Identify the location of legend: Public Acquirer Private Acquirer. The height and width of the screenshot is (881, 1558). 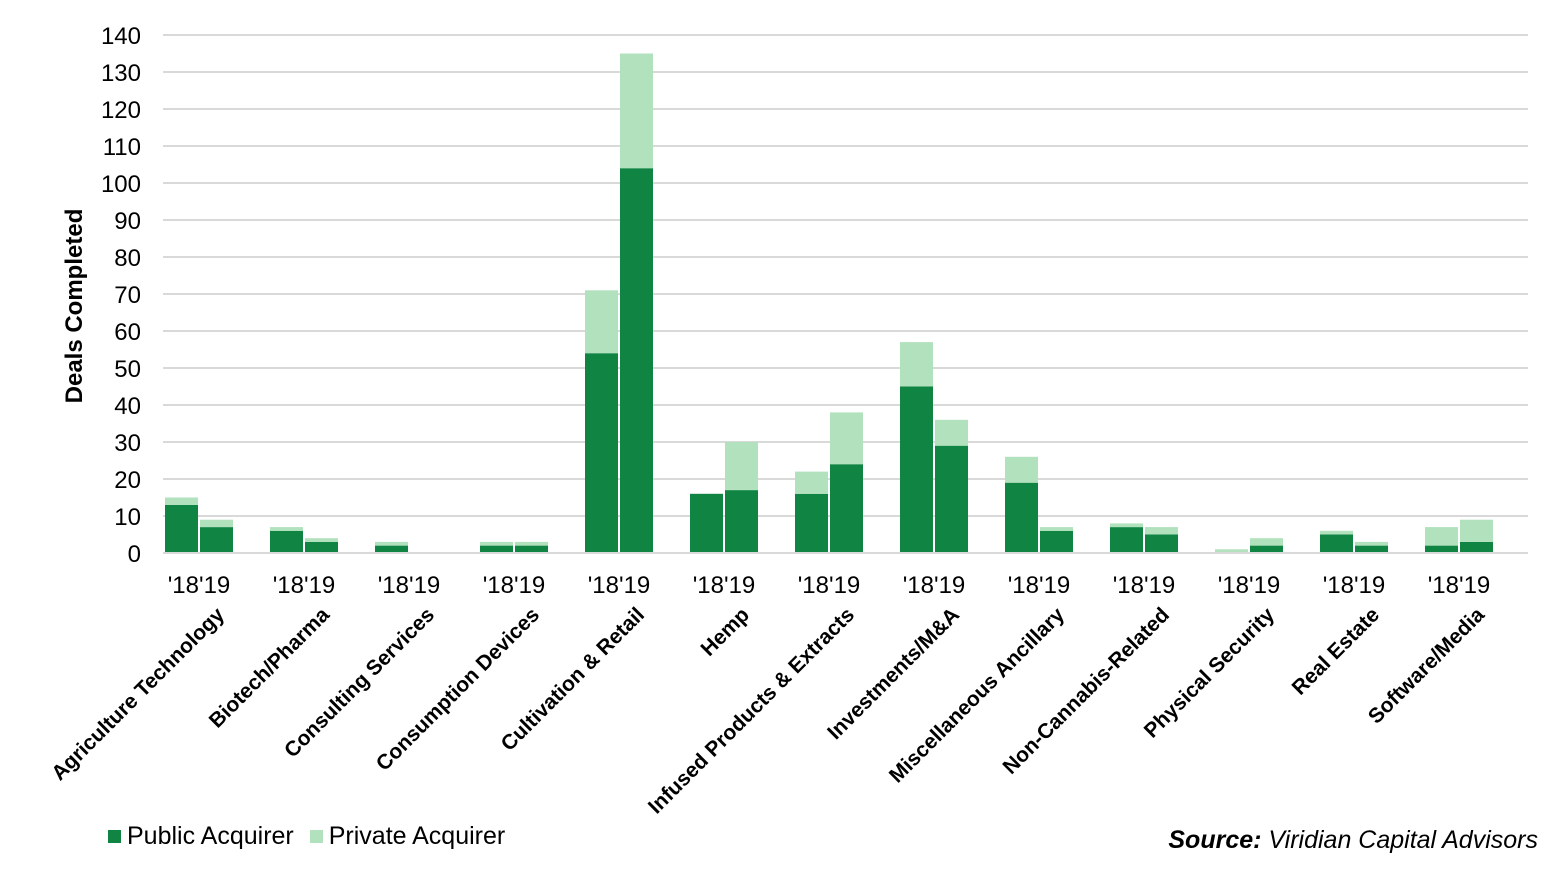
(306, 836).